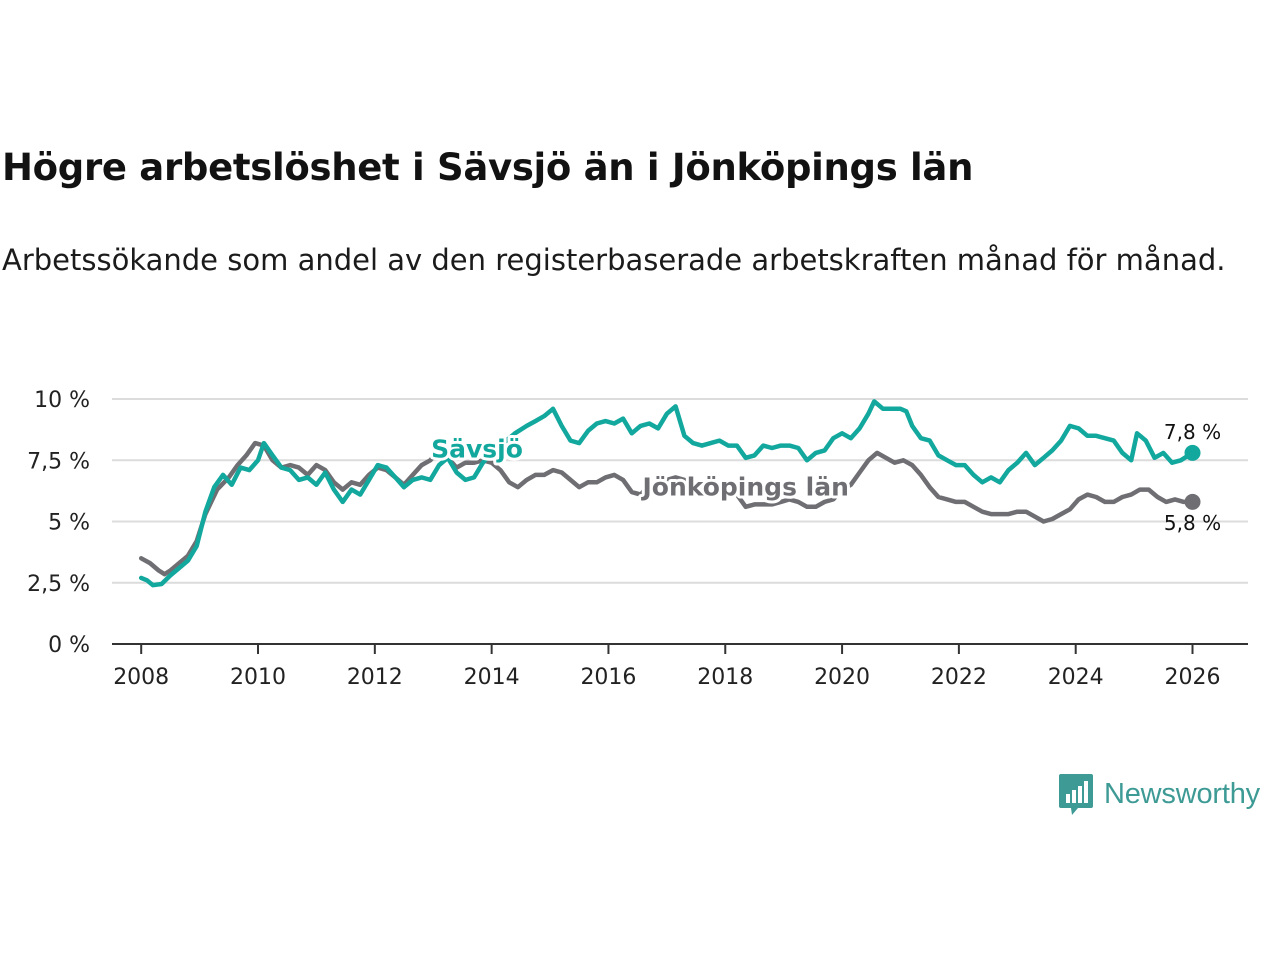  Describe the element at coordinates (959, 677) in the screenshot. I see `x-tick-label: 2022` at that location.